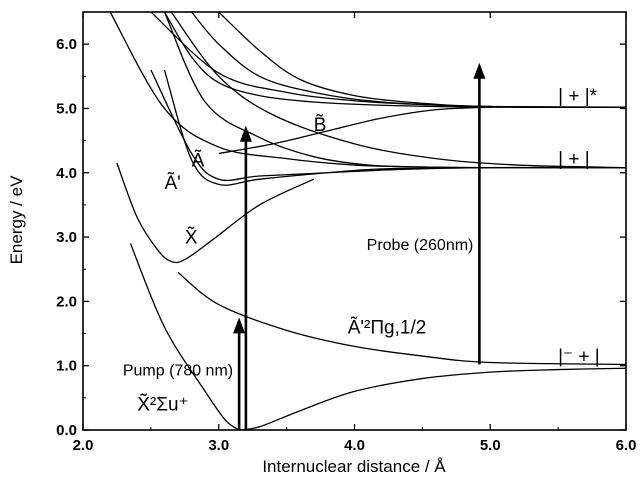 The height and width of the screenshot is (482, 642). Describe the element at coordinates (354, 445) in the screenshot. I see `x-tick-label: 4.0` at that location.